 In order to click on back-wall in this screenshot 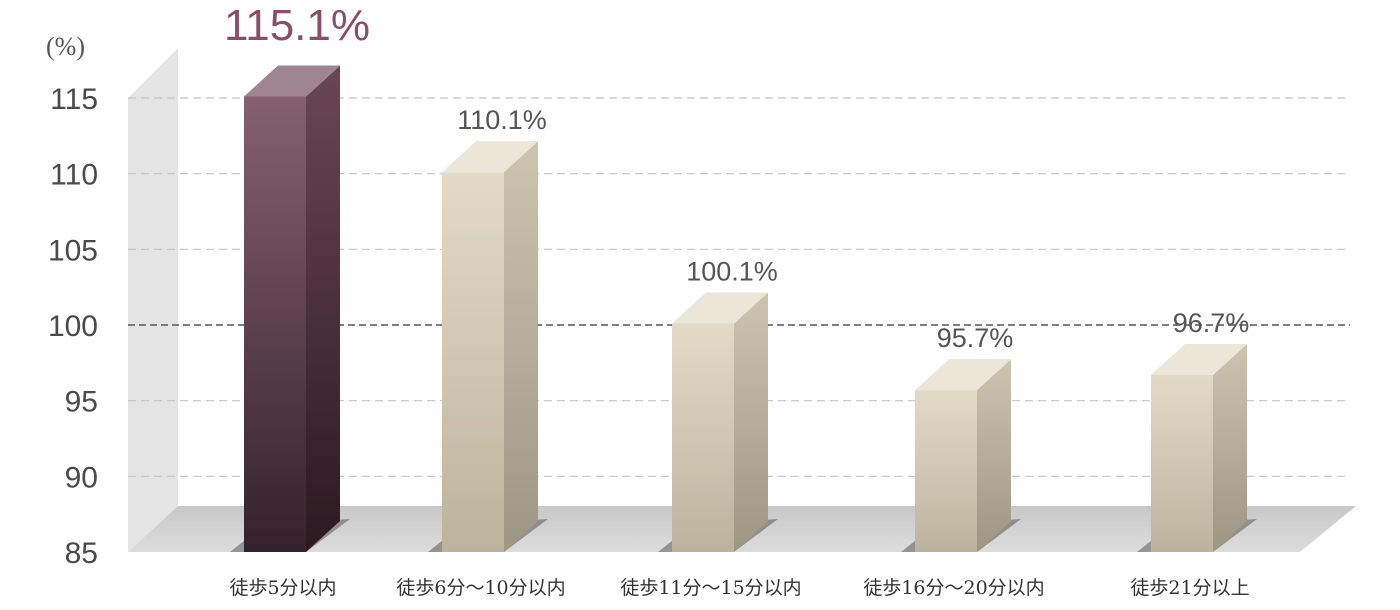, I will do `click(153, 300)`.